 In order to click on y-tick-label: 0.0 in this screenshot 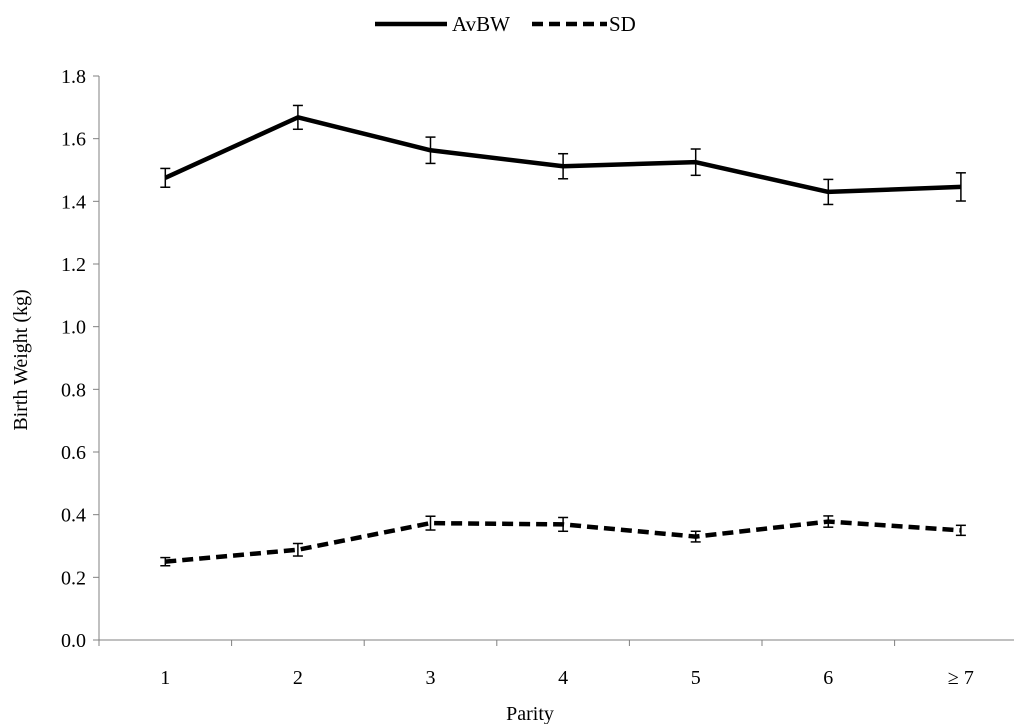, I will do `click(73, 641)`.